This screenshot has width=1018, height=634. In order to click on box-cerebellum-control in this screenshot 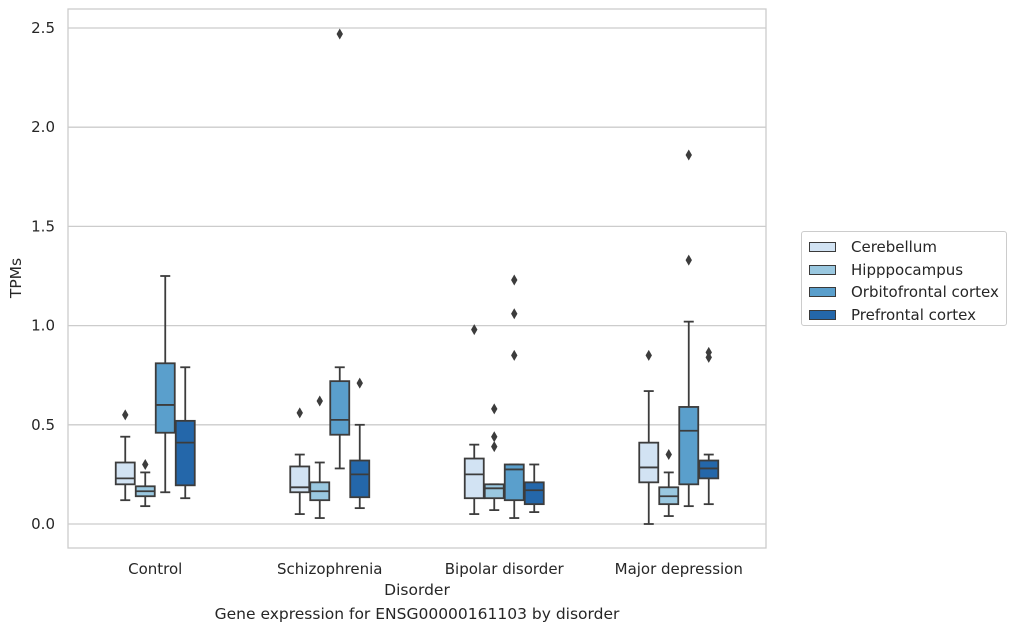, I will do `click(125, 455)`.